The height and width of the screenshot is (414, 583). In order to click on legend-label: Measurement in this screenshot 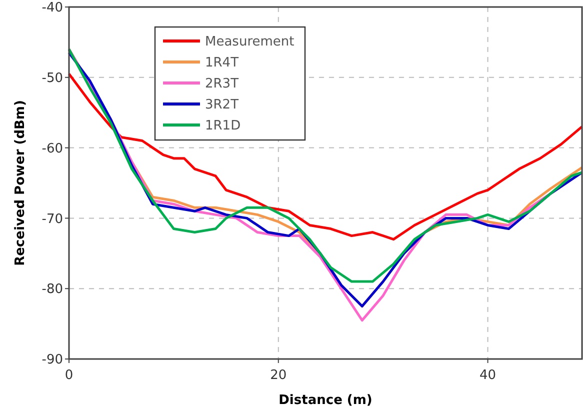, I will do `click(249, 42)`.